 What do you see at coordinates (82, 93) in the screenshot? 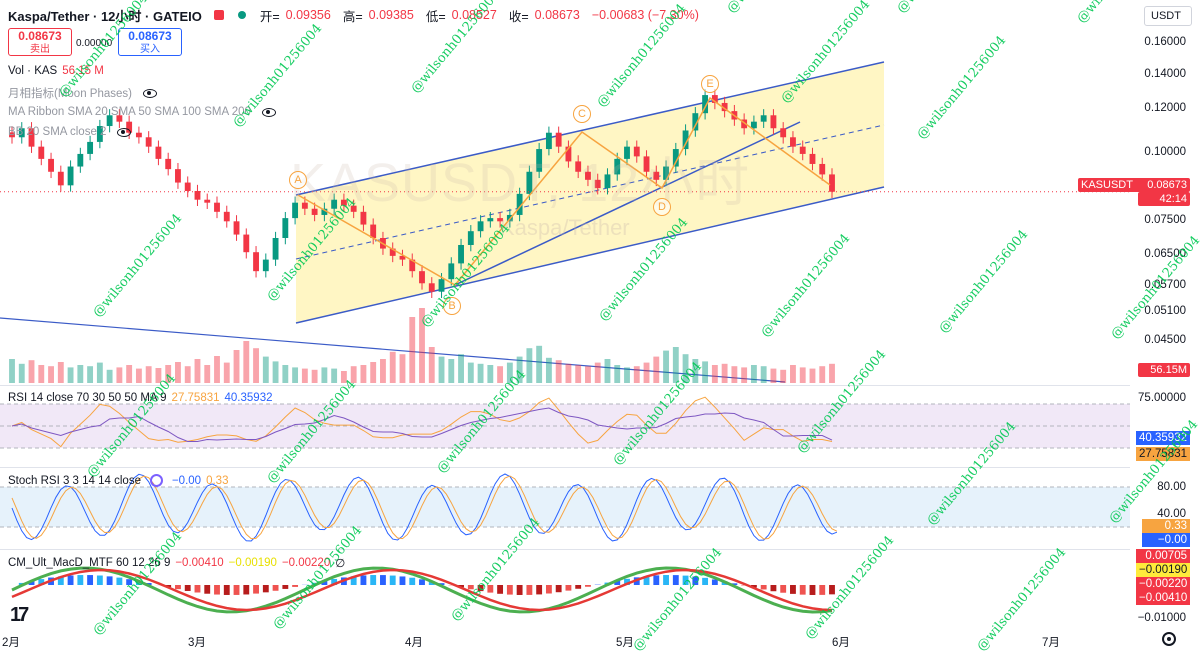
I see `moon-legend: 月相指标(Moon Phases)` at bounding box center [82, 93].